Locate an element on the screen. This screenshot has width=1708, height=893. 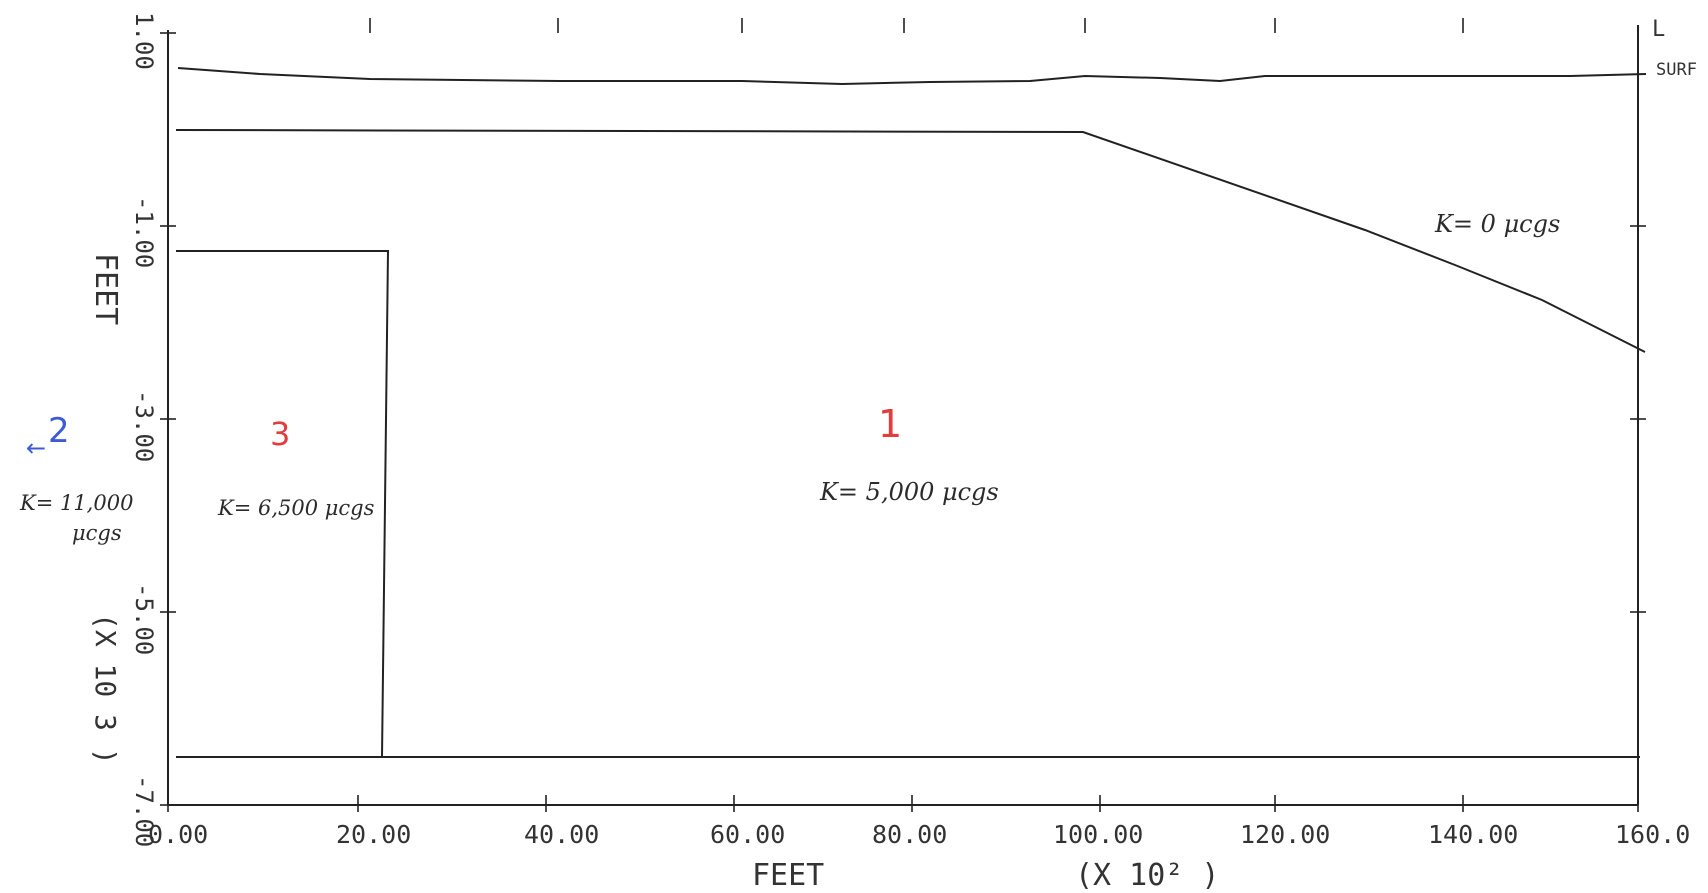
top-region-k-value: K= 0 μcgs is located at coordinates (1497, 224).